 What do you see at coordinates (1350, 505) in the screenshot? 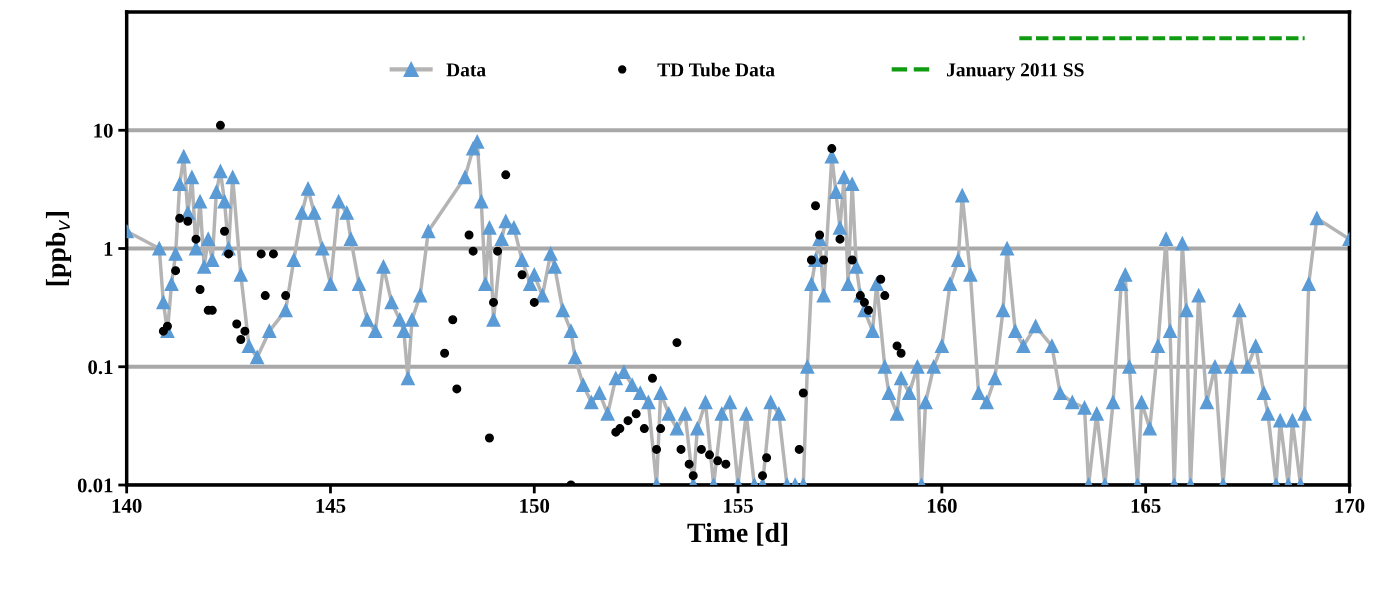
I see `x-tick-label: 170` at bounding box center [1350, 505].